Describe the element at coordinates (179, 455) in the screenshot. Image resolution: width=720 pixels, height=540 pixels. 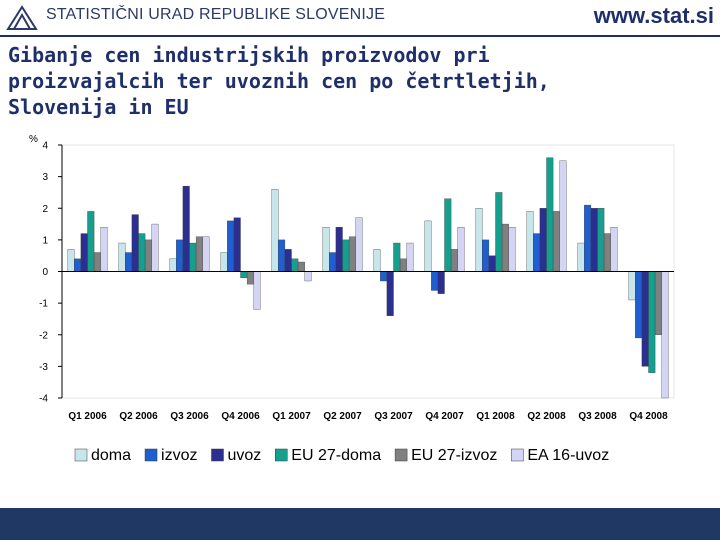
I see `legend-label: izvoz` at that location.